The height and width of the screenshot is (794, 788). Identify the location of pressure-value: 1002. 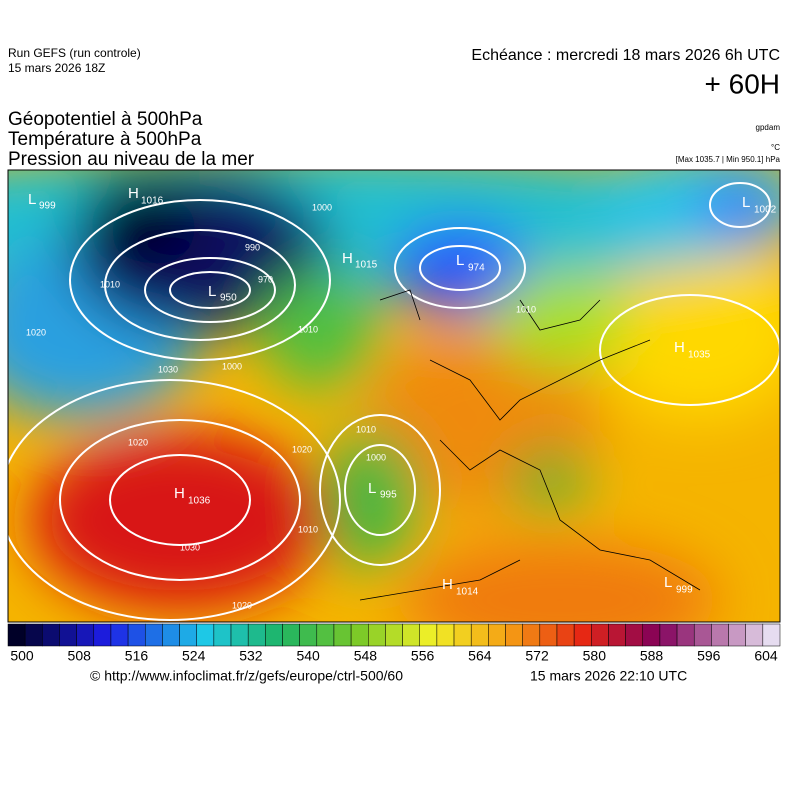
(765, 210).